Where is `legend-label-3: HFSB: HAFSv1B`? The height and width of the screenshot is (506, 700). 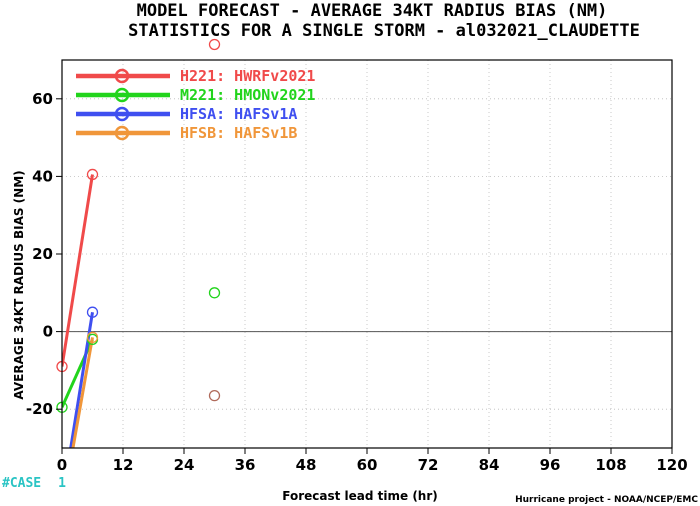 legend-label-3: HFSB: HAFSv1B is located at coordinates (238, 133).